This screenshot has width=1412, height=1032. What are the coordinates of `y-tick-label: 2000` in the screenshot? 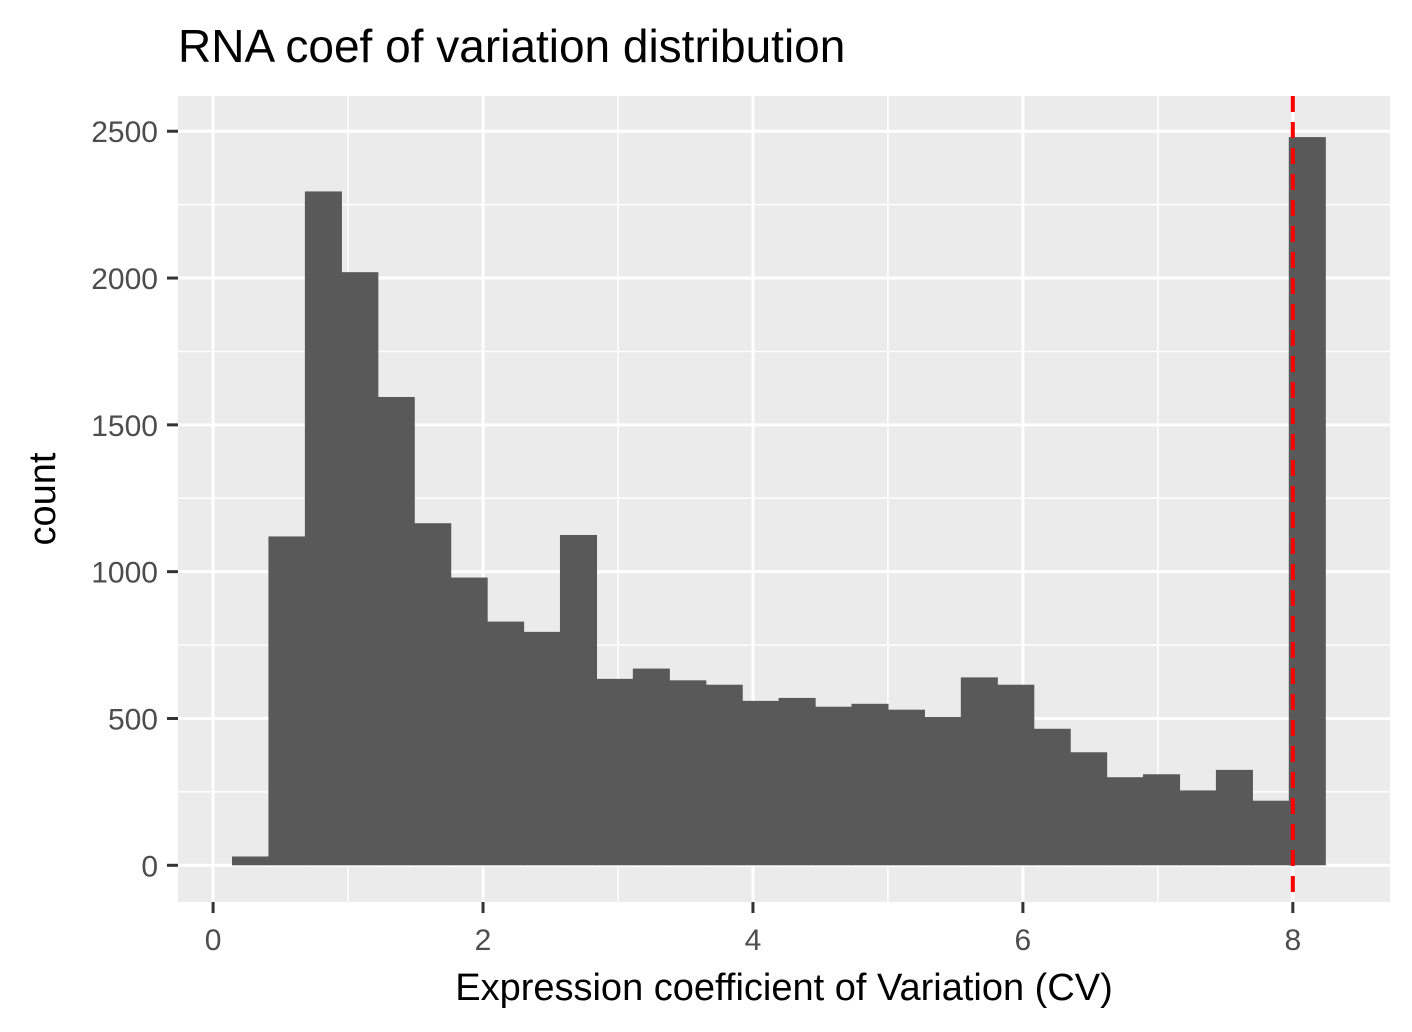 It's located at (124, 279).